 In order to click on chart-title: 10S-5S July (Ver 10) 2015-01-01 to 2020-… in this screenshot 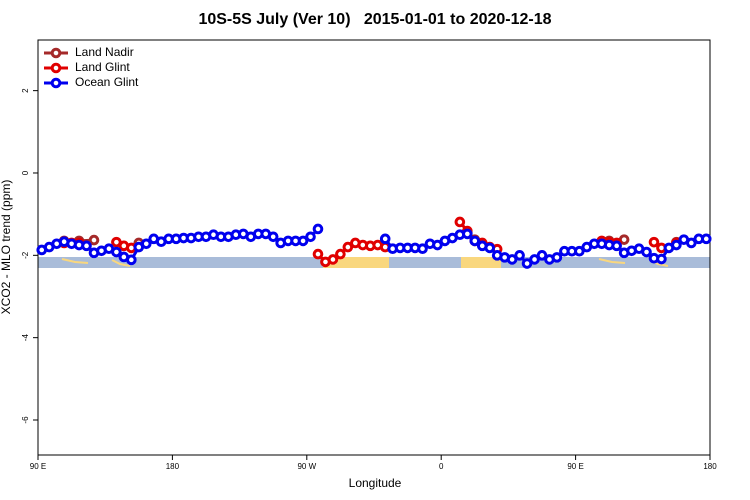, I will do `click(374, 19)`.